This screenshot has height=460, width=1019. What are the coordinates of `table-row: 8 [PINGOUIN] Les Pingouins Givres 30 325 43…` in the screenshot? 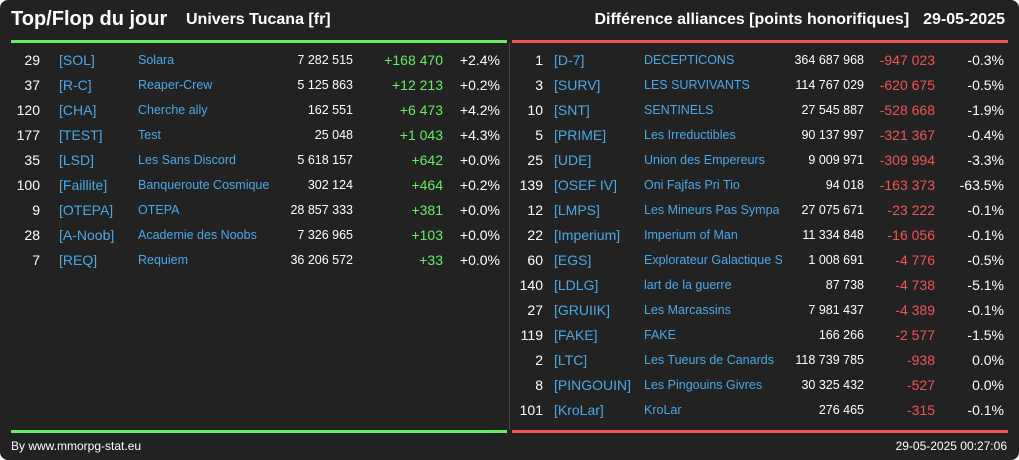 It's located at (509, 384).